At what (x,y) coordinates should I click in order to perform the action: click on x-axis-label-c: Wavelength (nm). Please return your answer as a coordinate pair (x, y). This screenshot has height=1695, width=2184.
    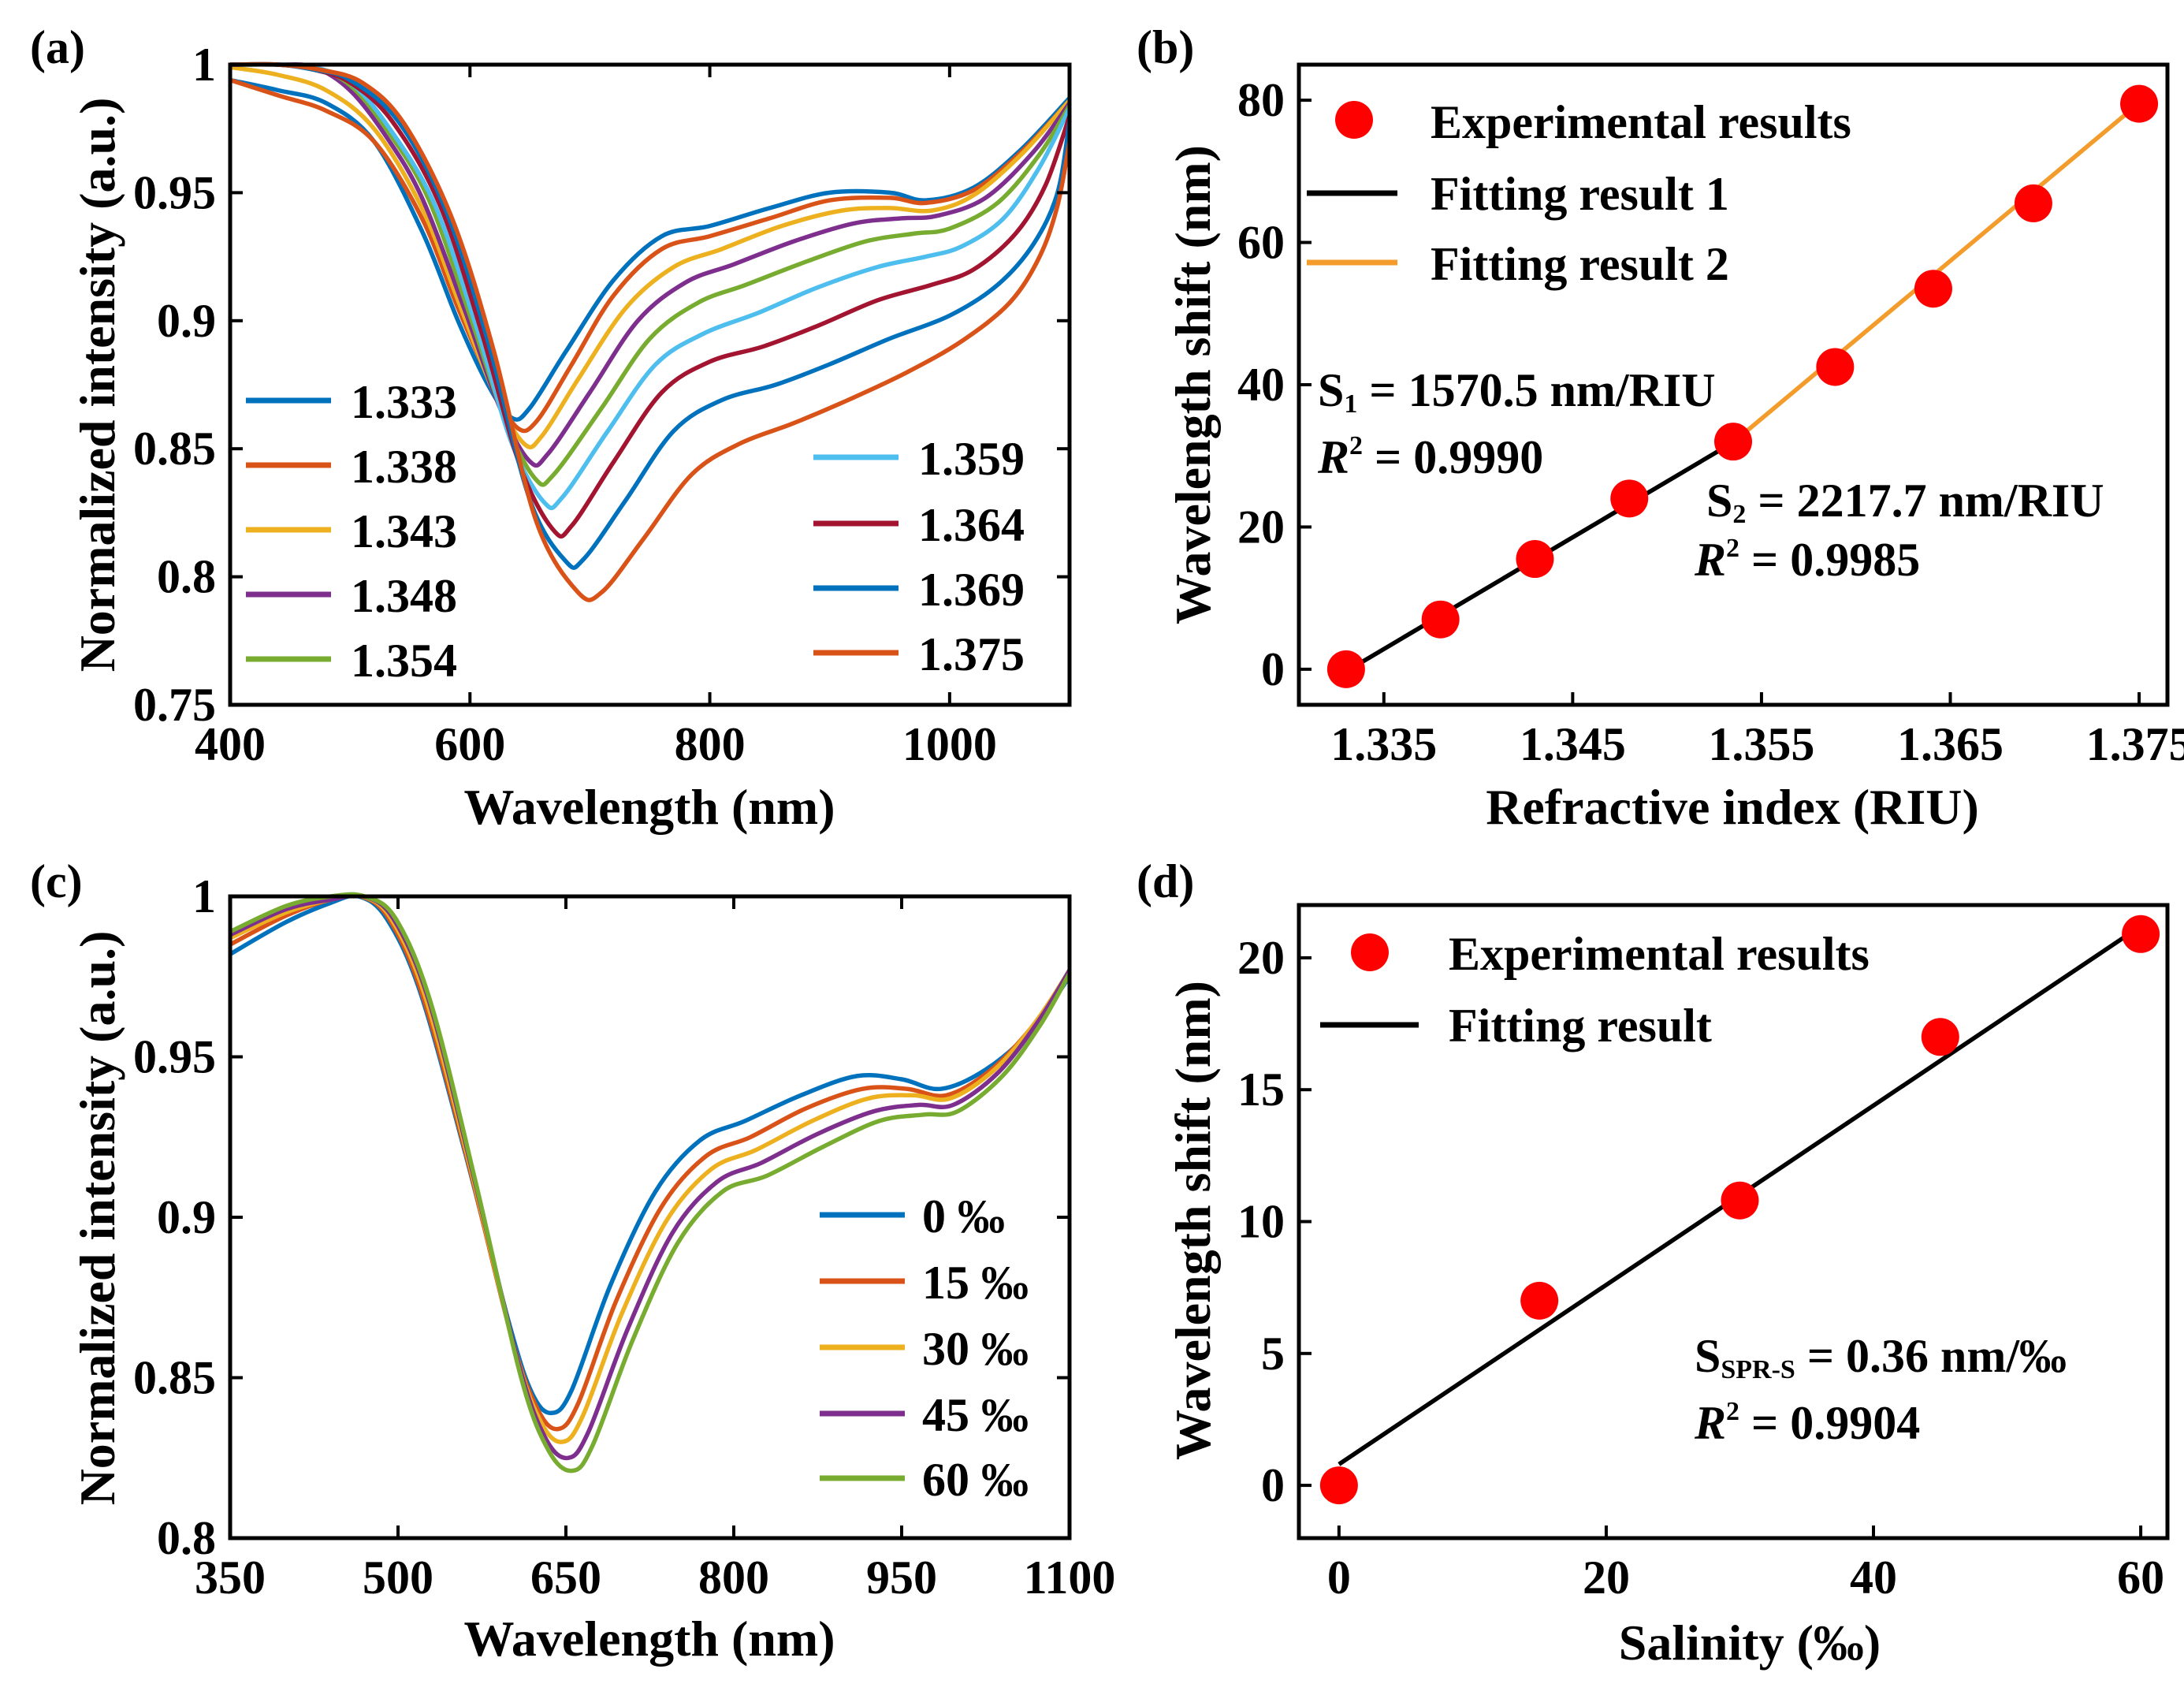
    Looking at the image, I should click on (649, 1639).